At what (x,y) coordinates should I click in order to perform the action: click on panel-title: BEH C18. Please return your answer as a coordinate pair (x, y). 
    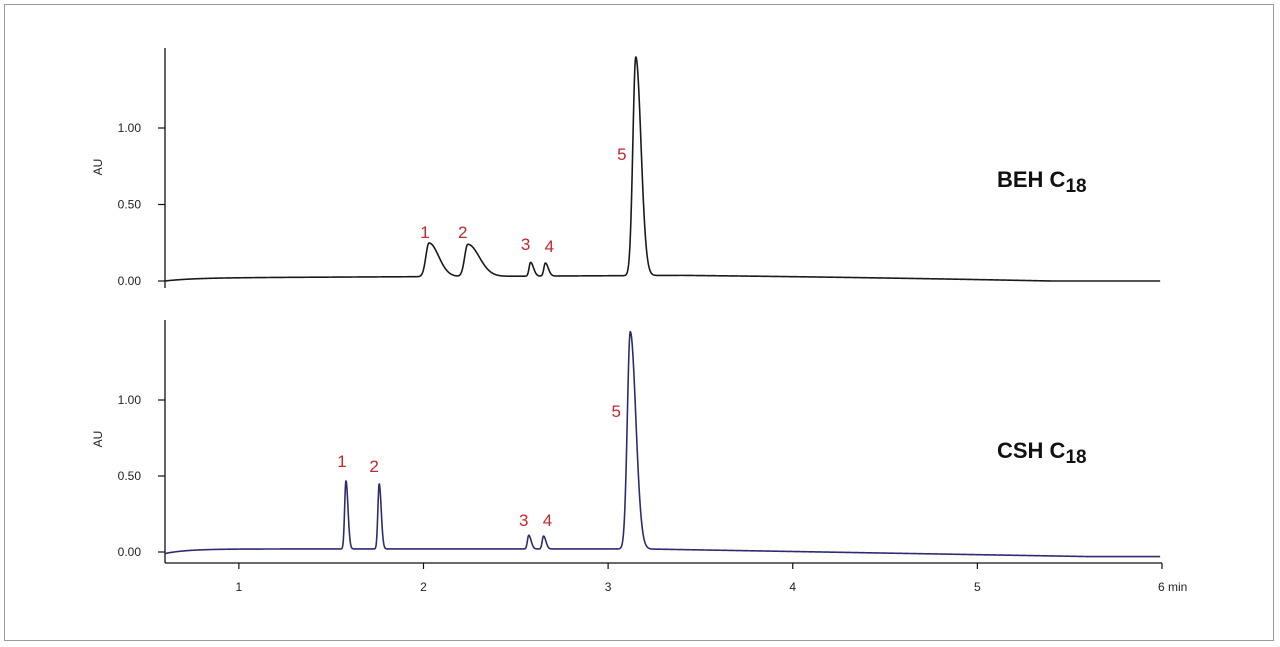
    Looking at the image, I should click on (1042, 182).